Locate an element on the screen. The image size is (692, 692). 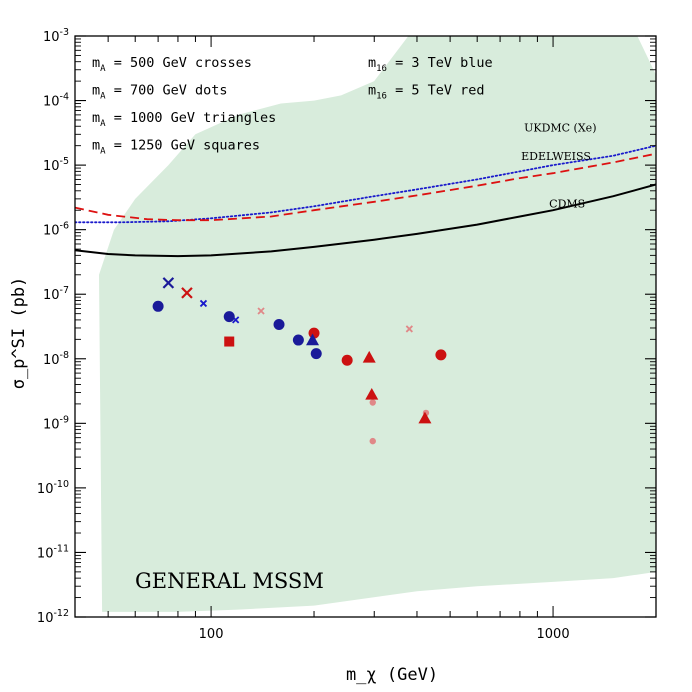
legend-marker-line: mA = 700 GeV dots is located at coordinates (159, 92).